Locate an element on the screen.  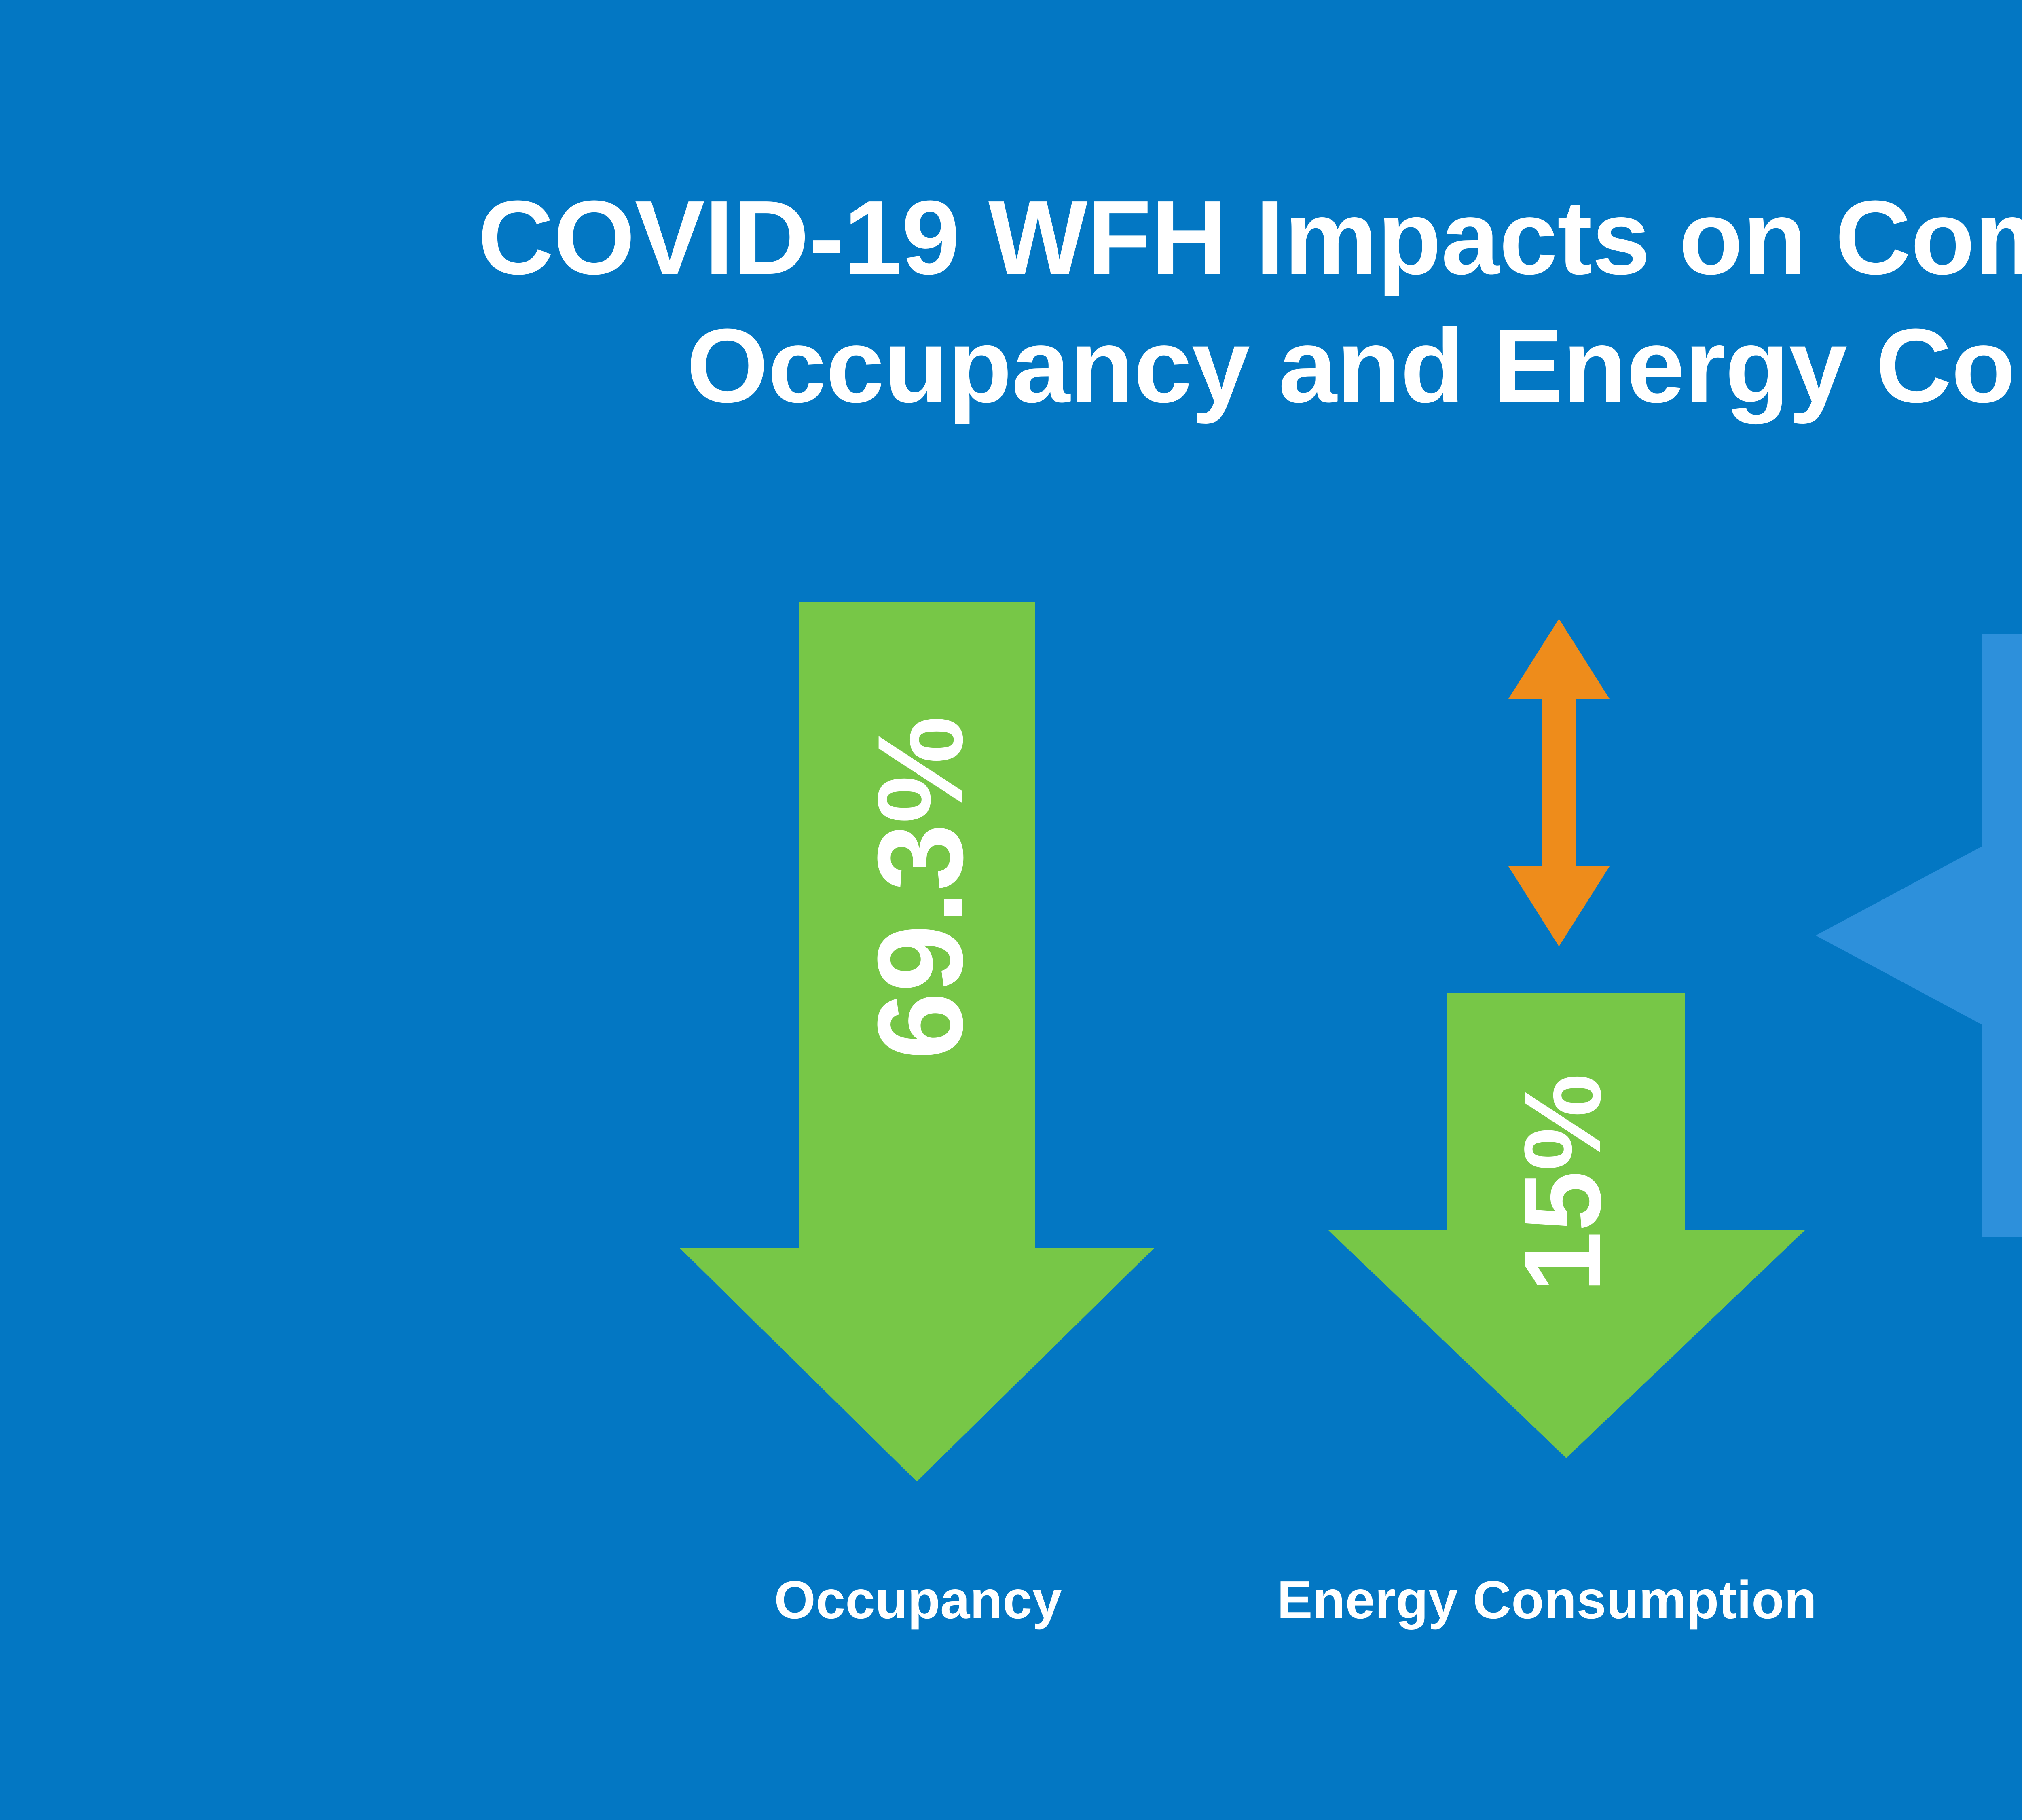
occupancy-category-label: Occupancy is located at coordinates (918, 1600).